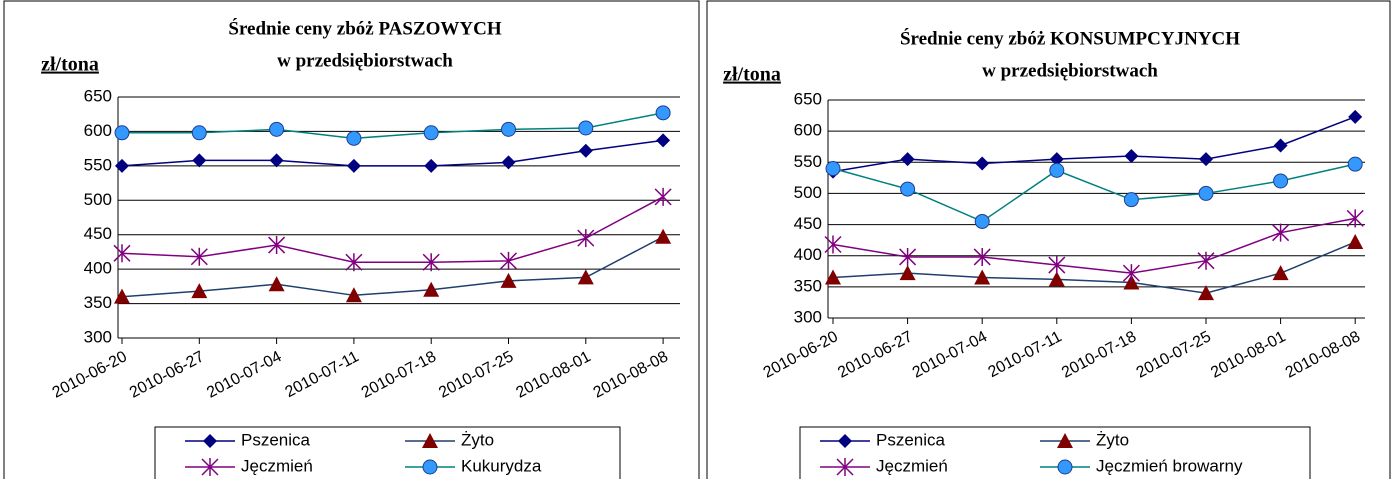 Image resolution: width=1391 pixels, height=479 pixels. Describe the element at coordinates (1169, 465) in the screenshot. I see `legend-label: Jęczmień browarny` at that location.